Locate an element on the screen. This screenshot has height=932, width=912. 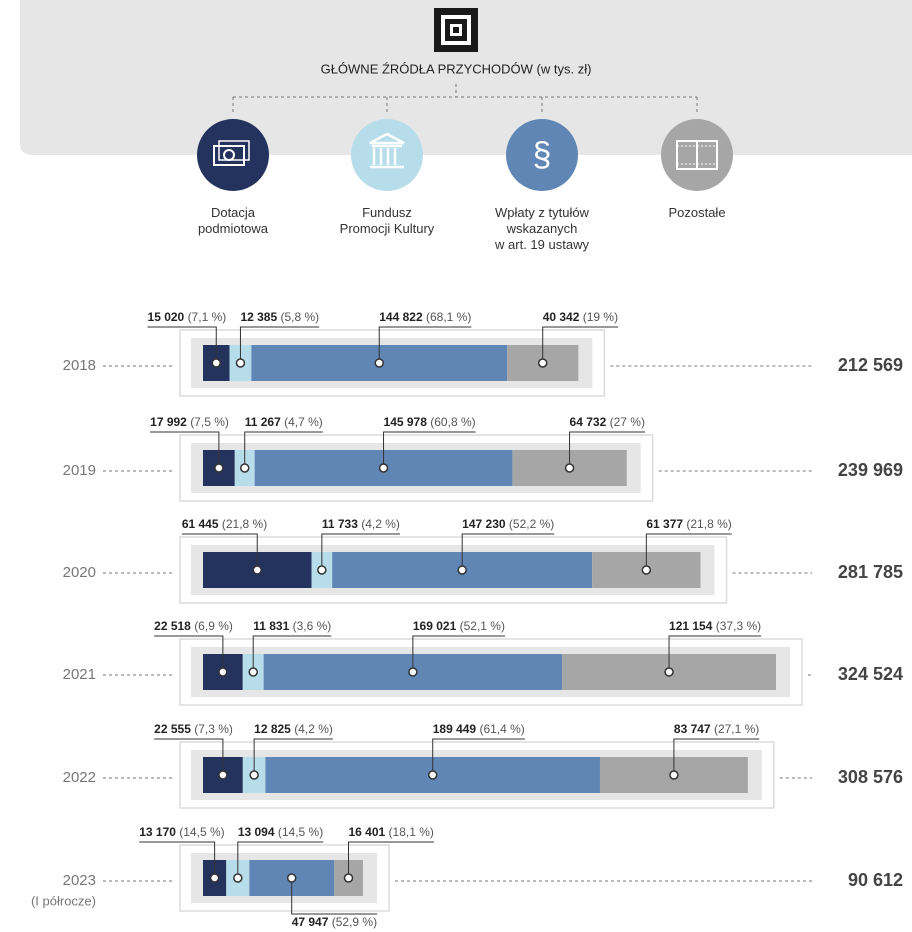
value-label: 145 978 is located at coordinates (406, 422).